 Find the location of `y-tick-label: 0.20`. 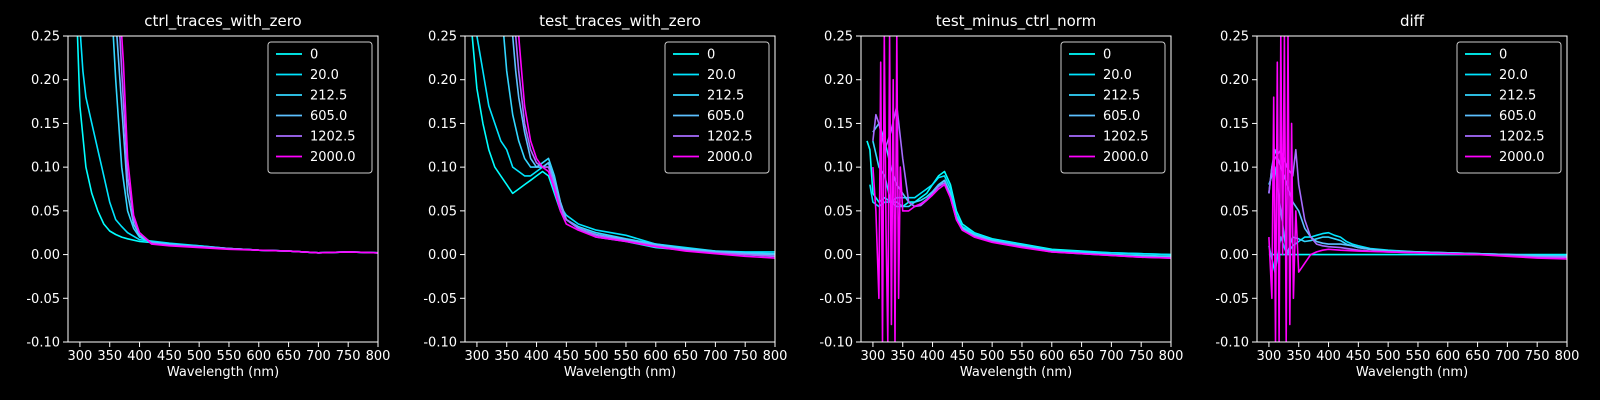

y-tick-label: 0.20 is located at coordinates (1234, 80).